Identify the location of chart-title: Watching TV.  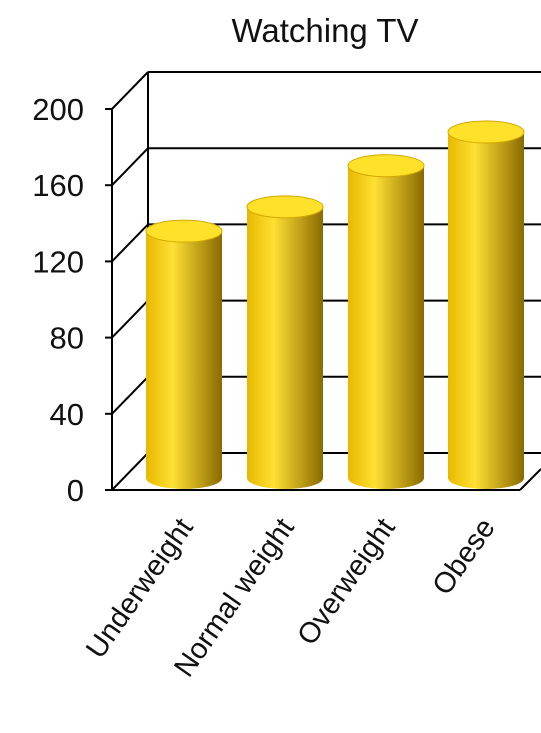
(324, 30).